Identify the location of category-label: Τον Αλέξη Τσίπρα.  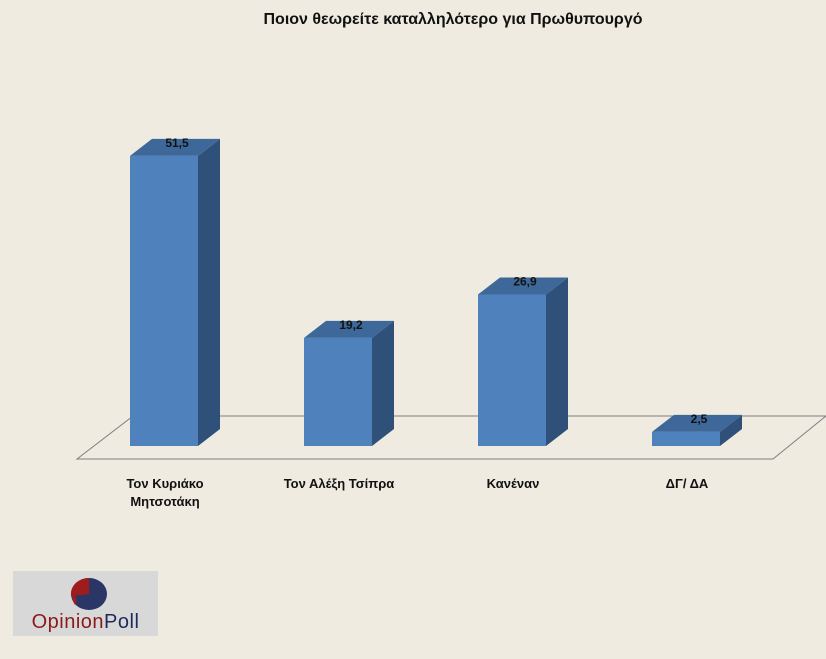
(339, 483).